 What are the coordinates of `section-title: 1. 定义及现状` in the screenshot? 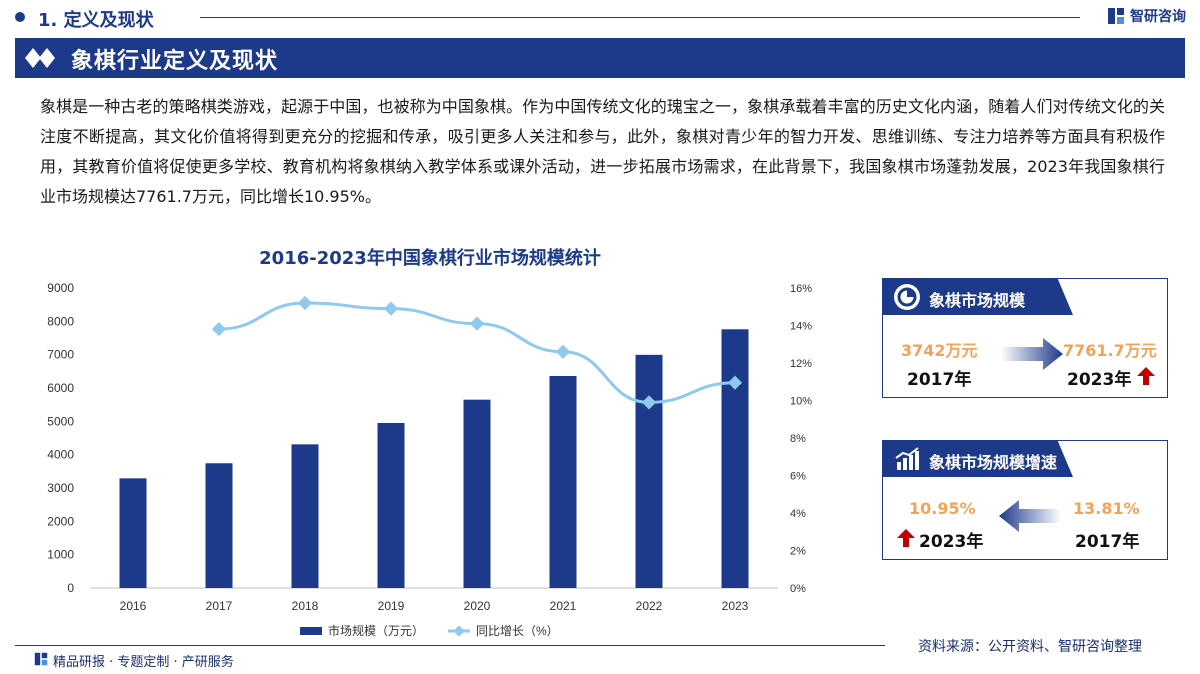 It's located at (96, 20).